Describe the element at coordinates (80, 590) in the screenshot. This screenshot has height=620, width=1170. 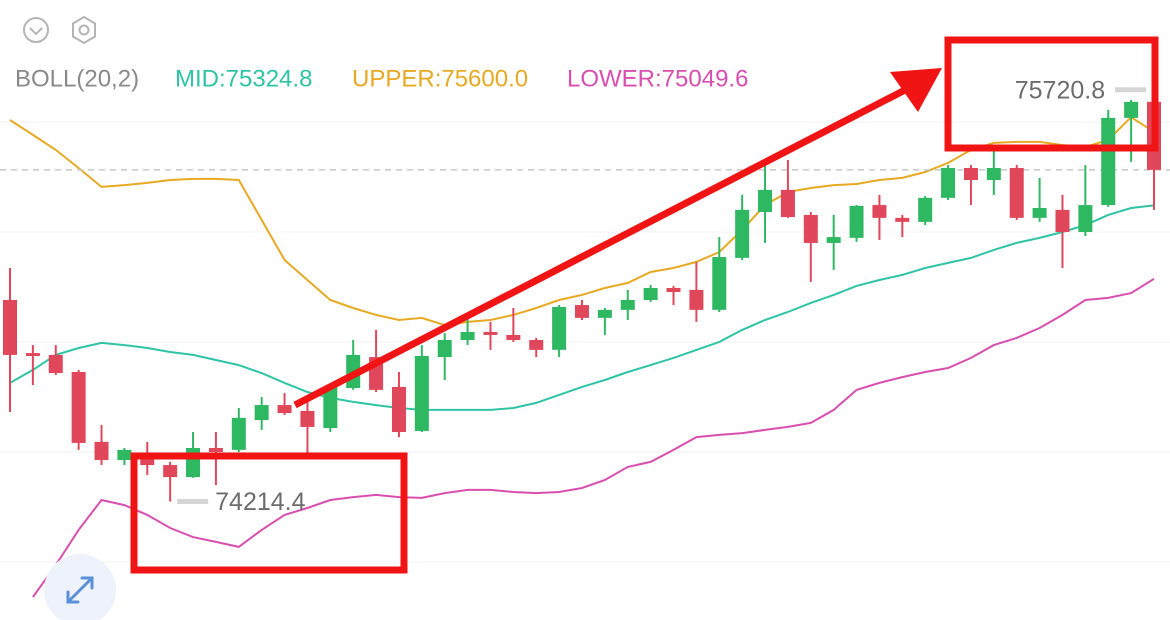
I see `expand-icon` at that location.